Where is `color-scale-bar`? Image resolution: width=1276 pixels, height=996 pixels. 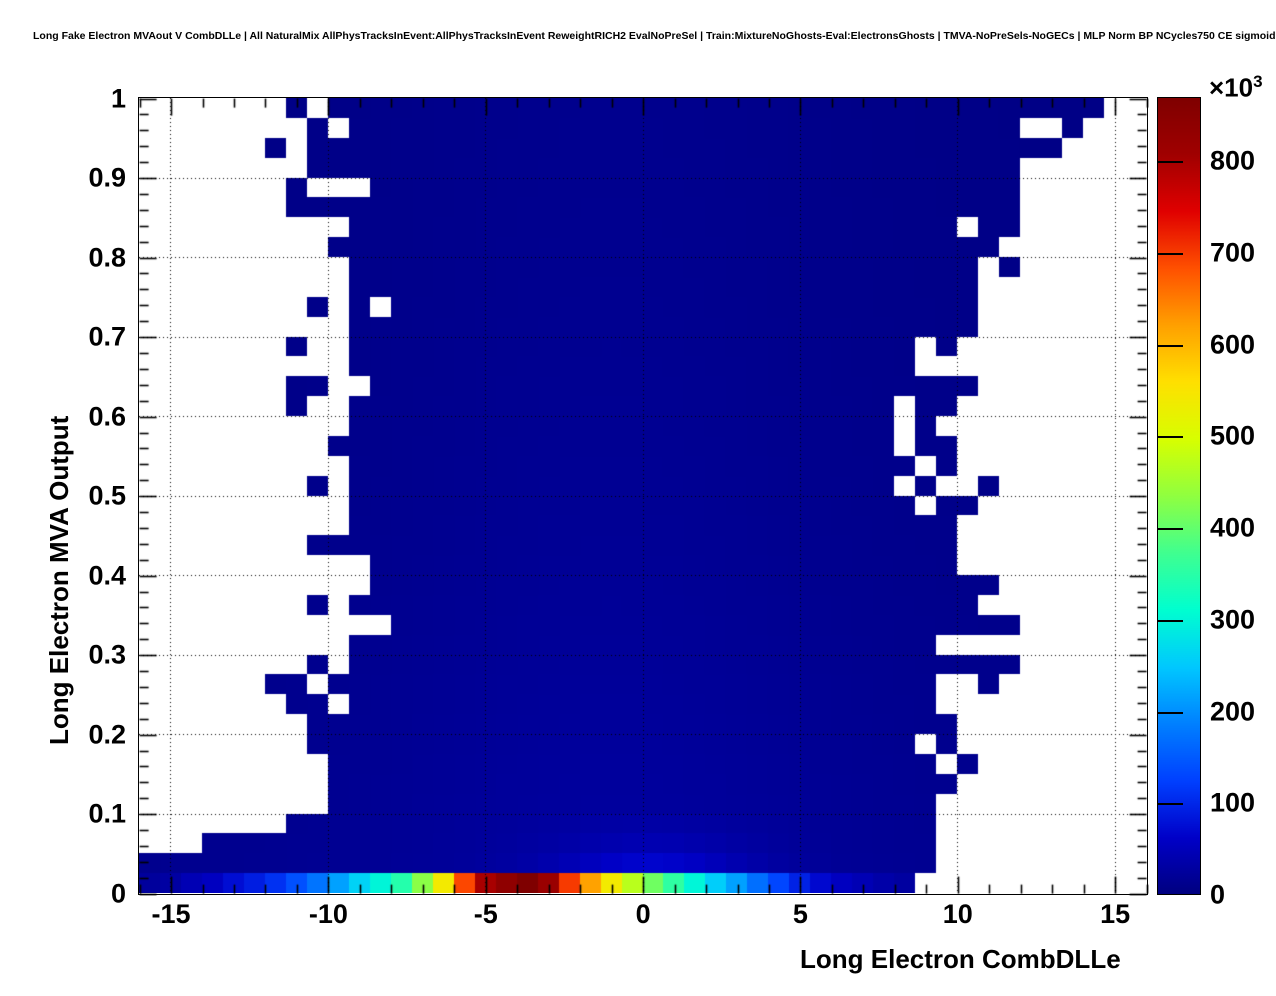
color-scale-bar is located at coordinates (1179, 496).